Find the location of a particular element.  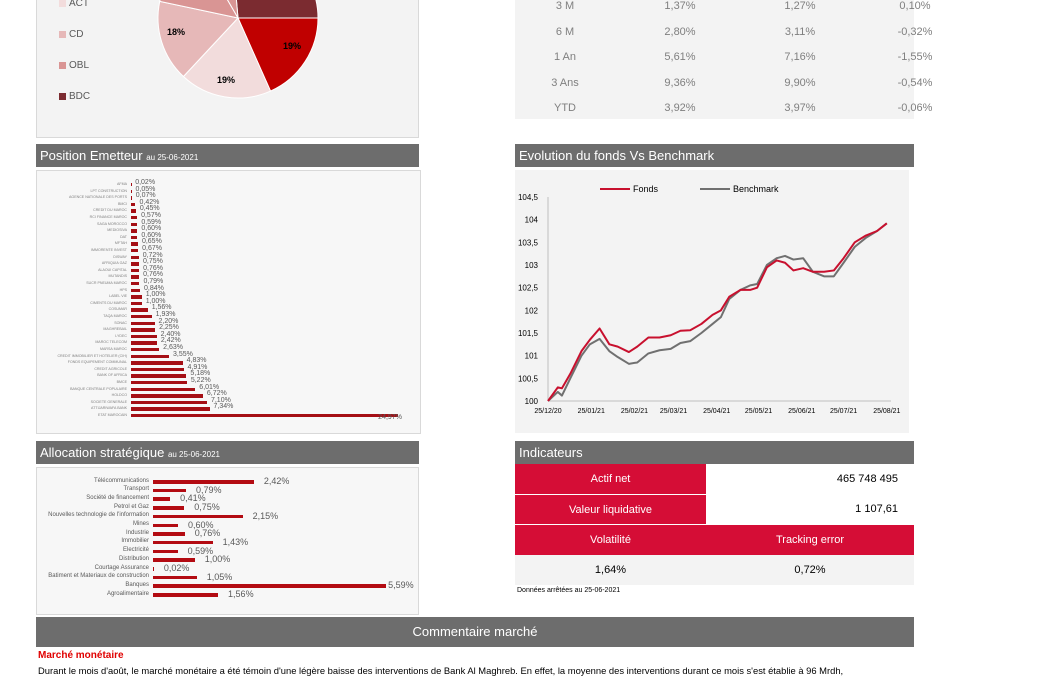

issuer-value: 2,20% is located at coordinates (168, 321).